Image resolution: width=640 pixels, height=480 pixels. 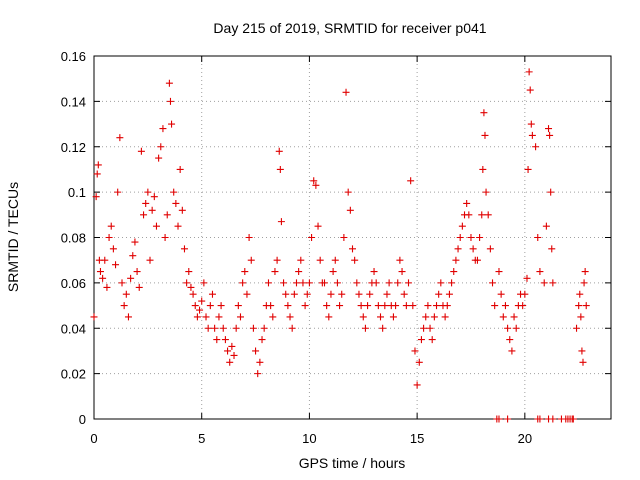 What do you see at coordinates (73, 238) in the screenshot?
I see `y-tick-label: 0.08` at bounding box center [73, 238].